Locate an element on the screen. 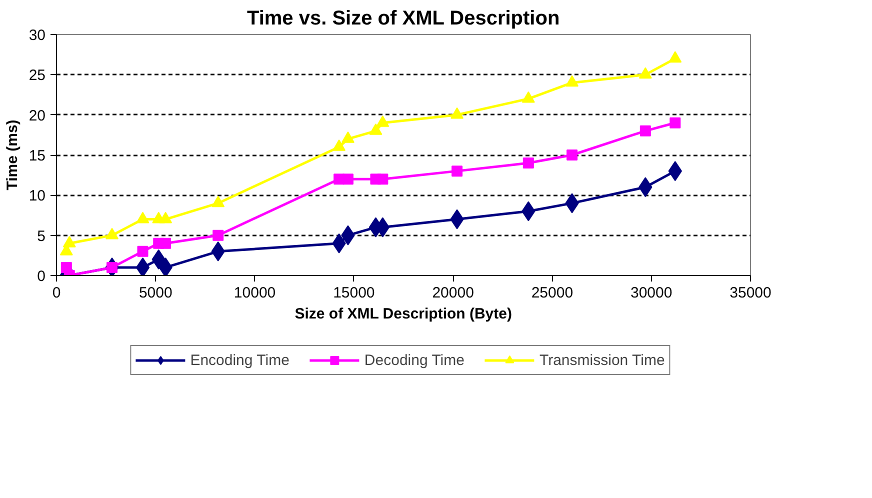 The image size is (872, 498). x-tick-label: 35000 is located at coordinates (751, 293).